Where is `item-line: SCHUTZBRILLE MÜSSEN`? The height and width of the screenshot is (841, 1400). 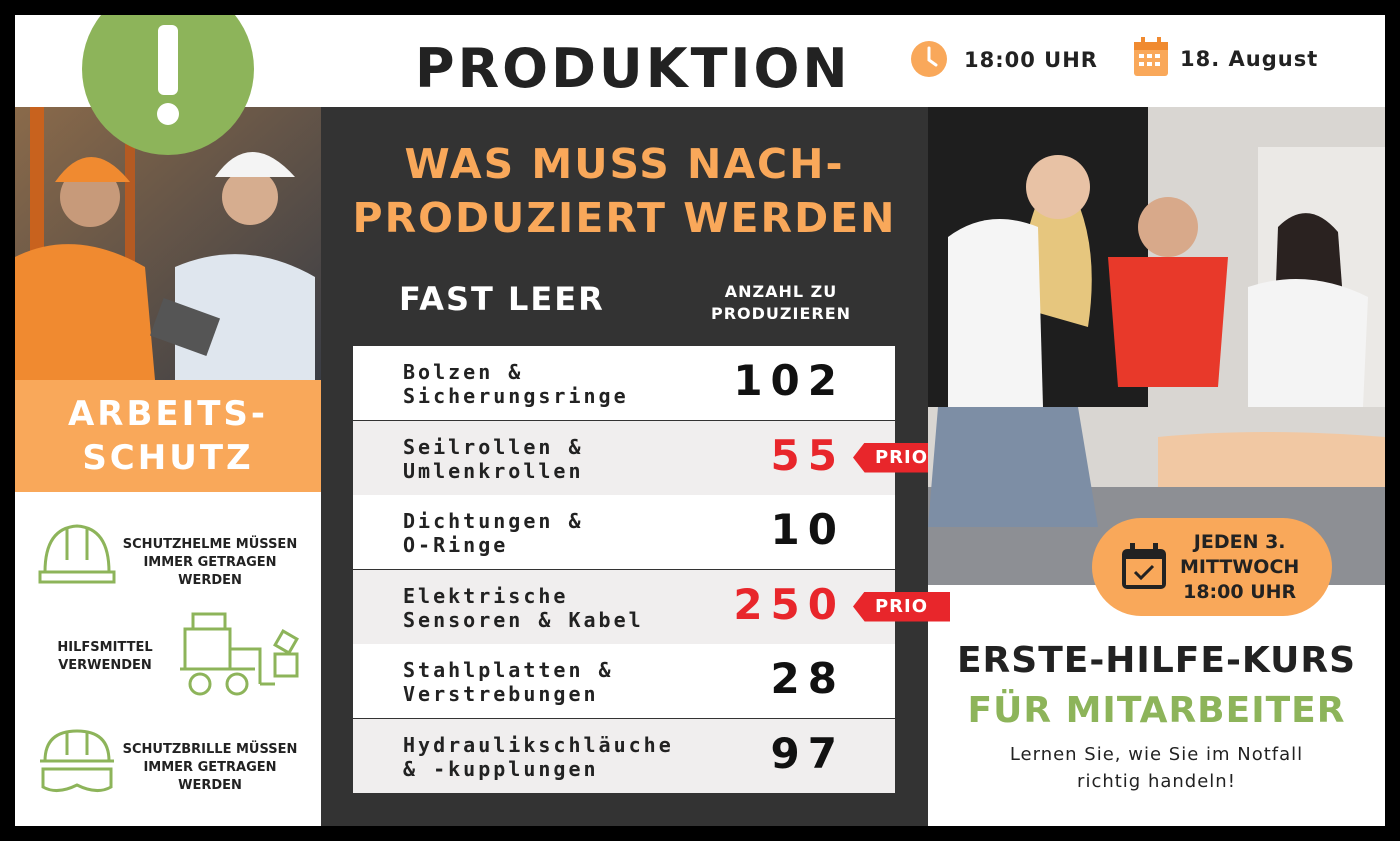
item-line: SCHUTZBRILLE MÜSSEN is located at coordinates (210, 749).